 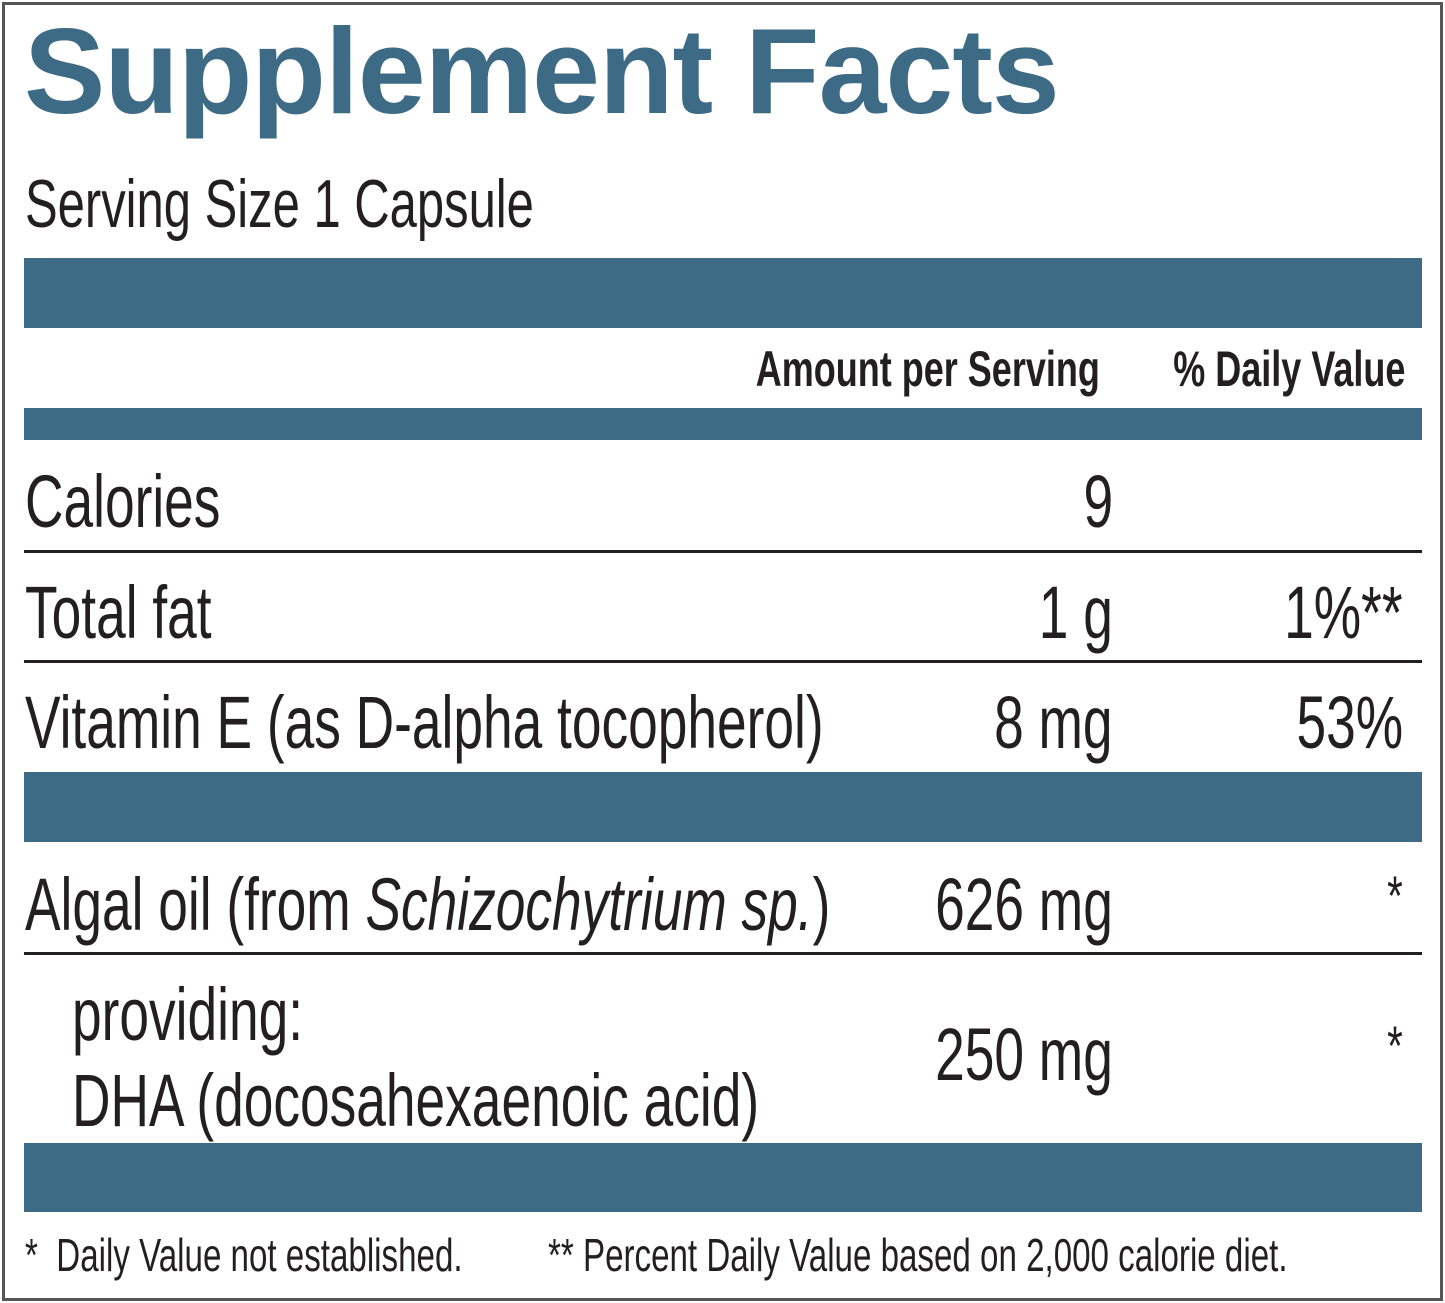 I want to click on row-amount: 626 mg, so click(x=1024, y=904).